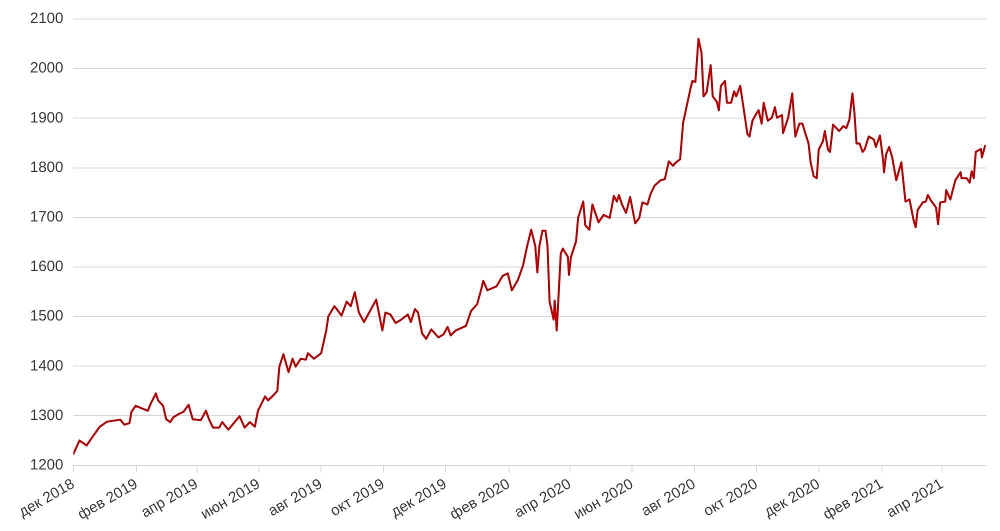  What do you see at coordinates (47, 267) in the screenshot?
I see `y-tick-label: 1600` at bounding box center [47, 267].